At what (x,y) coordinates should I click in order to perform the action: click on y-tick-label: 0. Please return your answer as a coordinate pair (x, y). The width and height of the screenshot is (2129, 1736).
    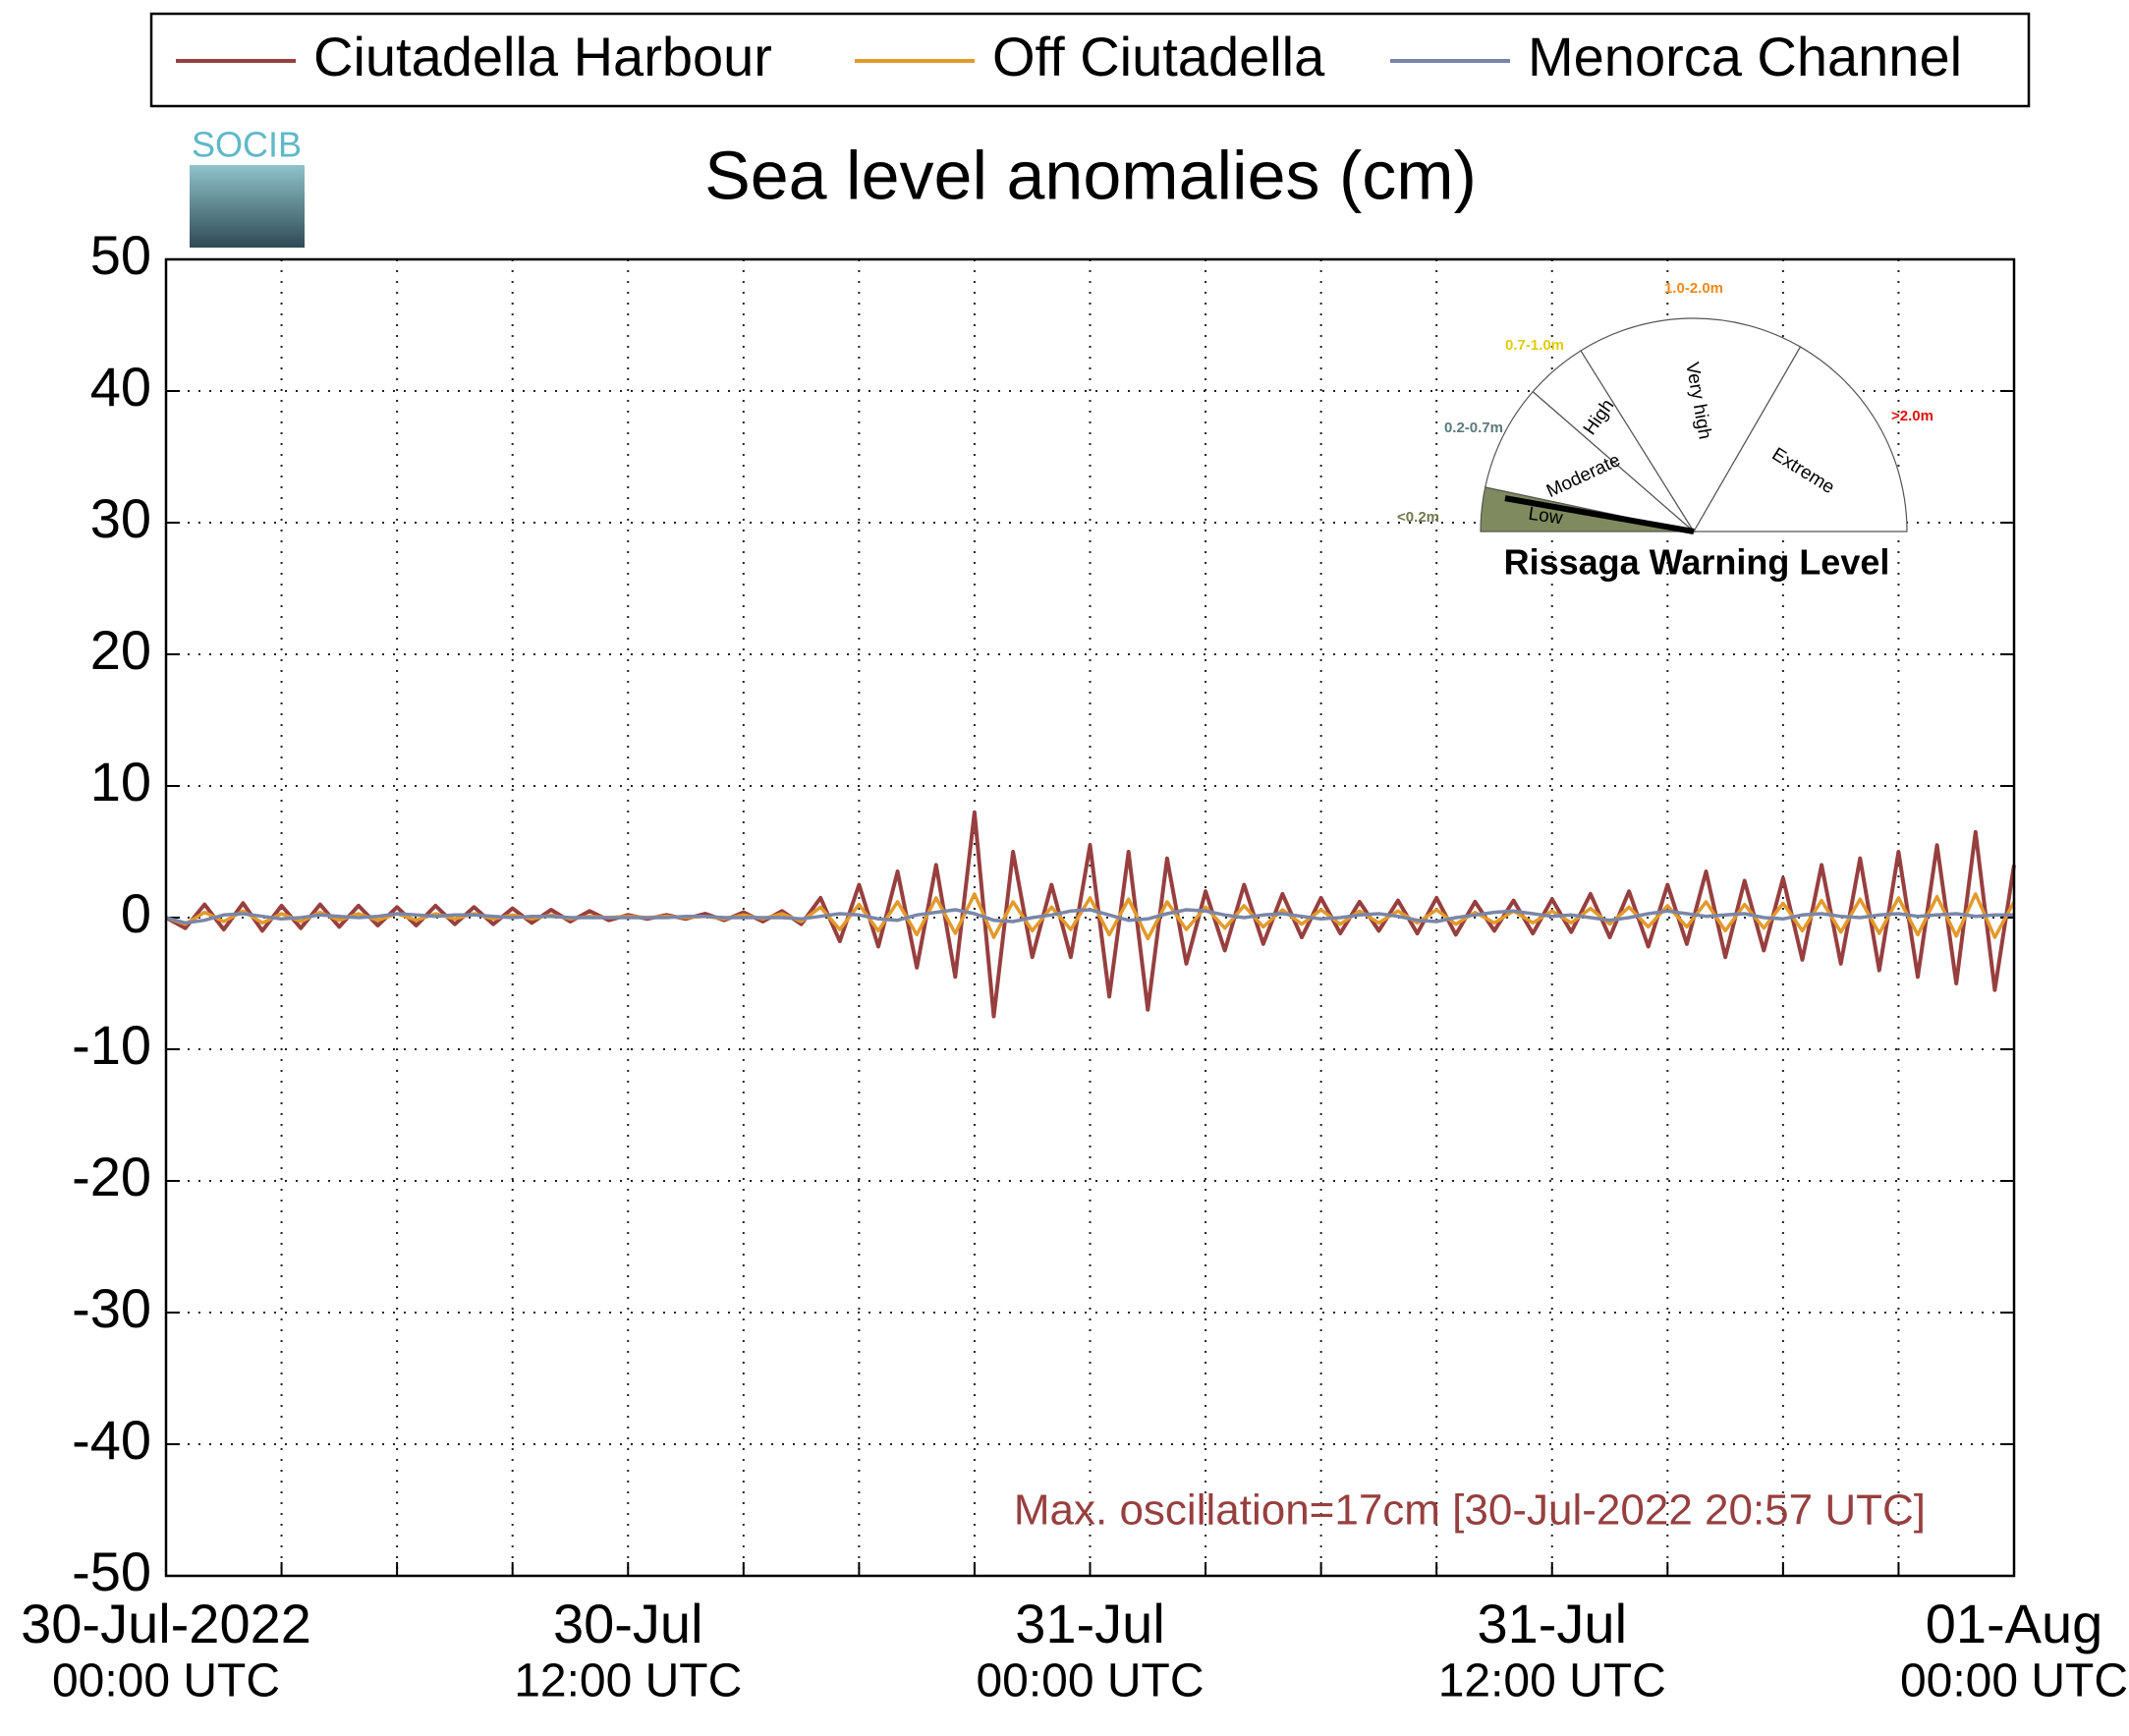
    Looking at the image, I should click on (136, 913).